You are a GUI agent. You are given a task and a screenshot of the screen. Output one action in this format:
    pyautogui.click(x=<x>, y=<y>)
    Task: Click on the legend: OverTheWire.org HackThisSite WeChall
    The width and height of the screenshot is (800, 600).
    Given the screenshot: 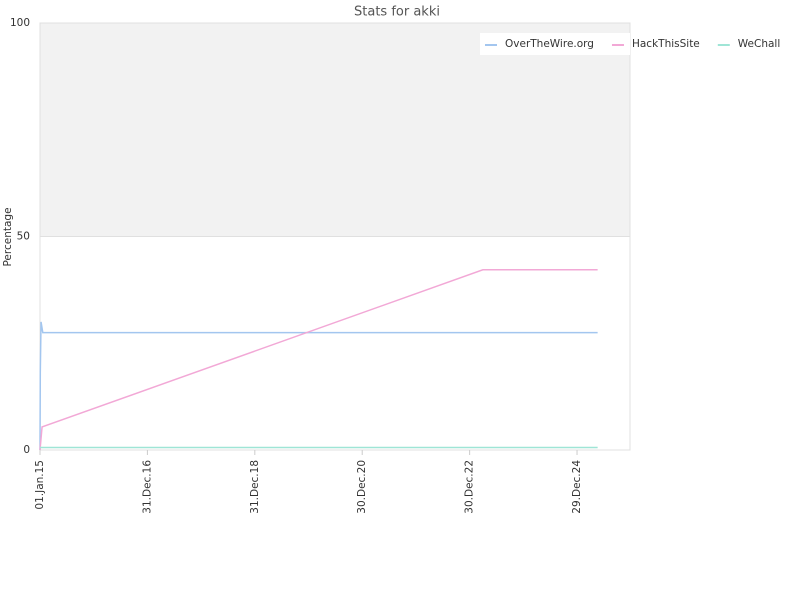 What is the action you would take?
    pyautogui.click(x=630, y=44)
    